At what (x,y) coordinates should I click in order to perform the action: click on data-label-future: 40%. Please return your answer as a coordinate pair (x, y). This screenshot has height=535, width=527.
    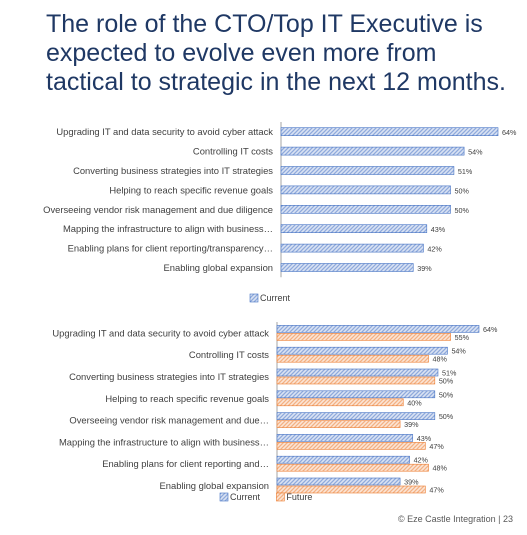
    Looking at the image, I should click on (414, 402).